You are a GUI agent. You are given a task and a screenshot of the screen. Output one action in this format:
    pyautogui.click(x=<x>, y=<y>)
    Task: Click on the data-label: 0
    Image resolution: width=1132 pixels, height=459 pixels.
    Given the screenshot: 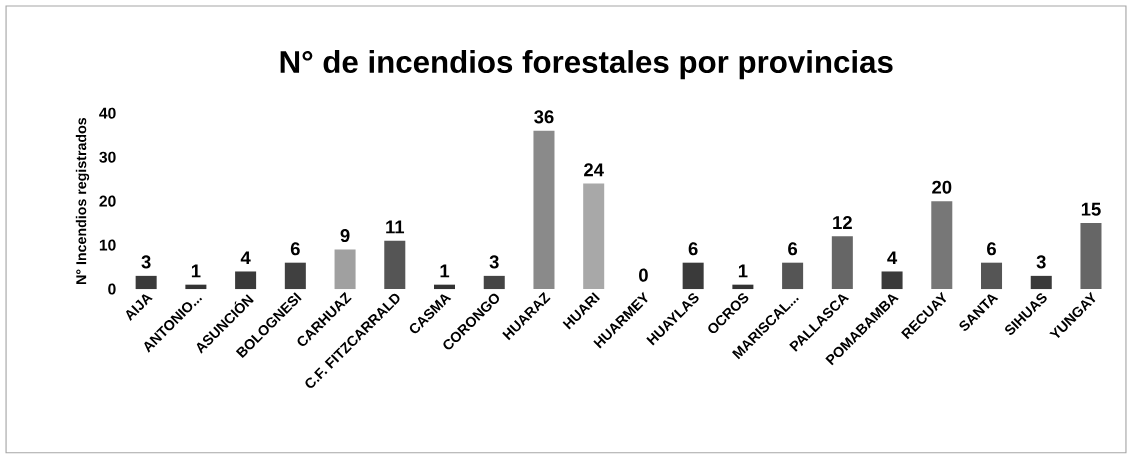 What is the action you would take?
    pyautogui.click(x=643, y=275)
    